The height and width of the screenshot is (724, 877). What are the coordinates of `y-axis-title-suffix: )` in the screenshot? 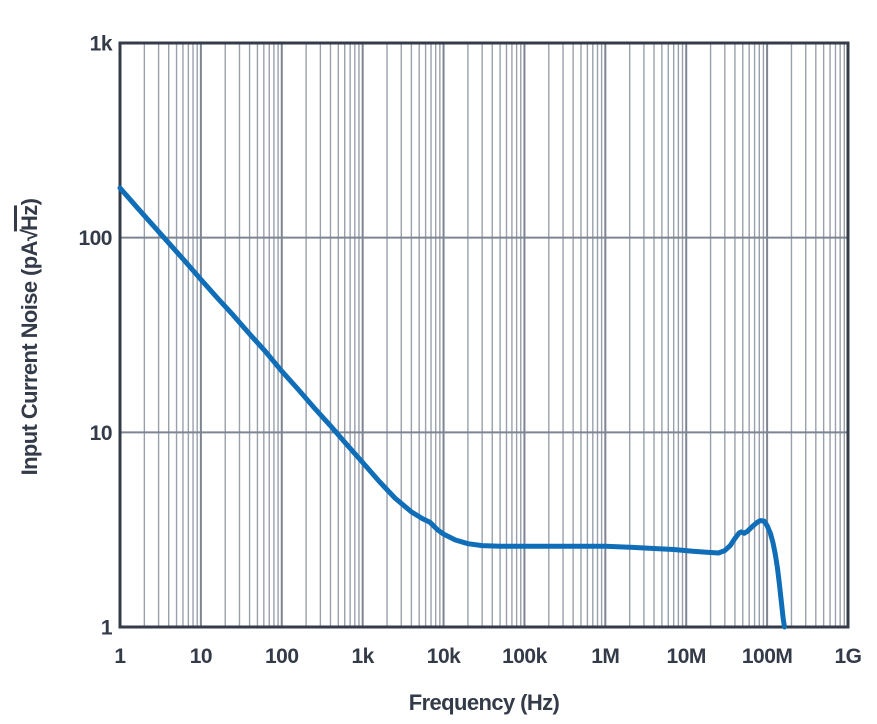 It's located at (29, 202).